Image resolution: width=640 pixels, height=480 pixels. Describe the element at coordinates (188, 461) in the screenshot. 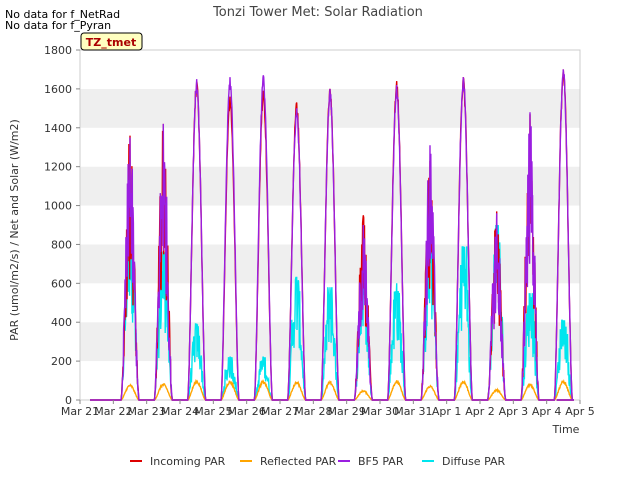

I see `legend-label: Incoming PAR` at that location.